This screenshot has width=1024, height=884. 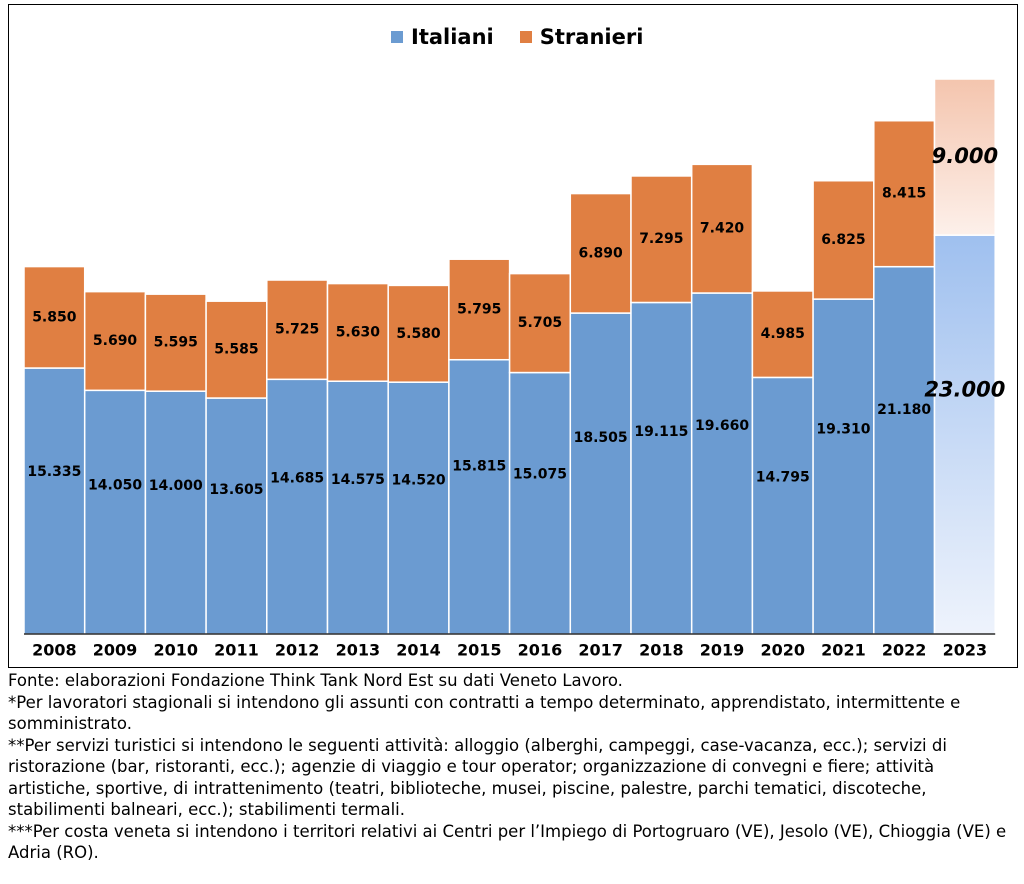 What do you see at coordinates (479, 467) in the screenshot?
I see `label-italiani-2015: 15.815` at bounding box center [479, 467].